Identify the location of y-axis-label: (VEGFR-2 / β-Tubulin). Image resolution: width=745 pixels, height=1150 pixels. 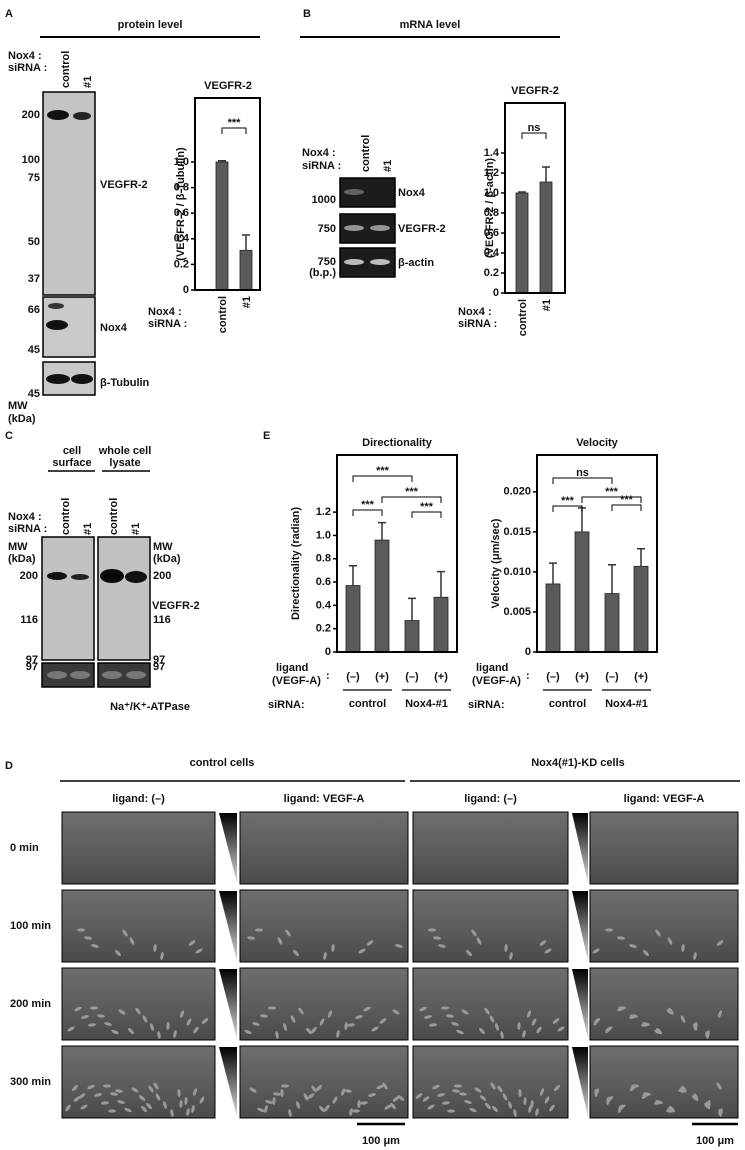
(181, 204).